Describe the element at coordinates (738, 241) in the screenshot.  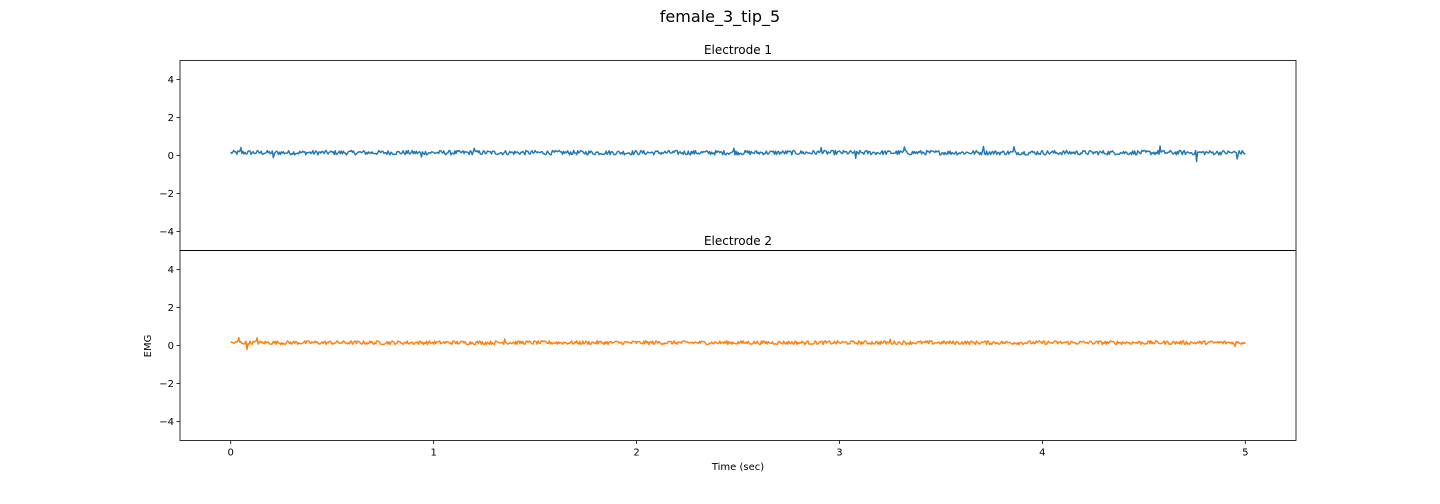
I see `subplot-title: Electrode 2` at that location.